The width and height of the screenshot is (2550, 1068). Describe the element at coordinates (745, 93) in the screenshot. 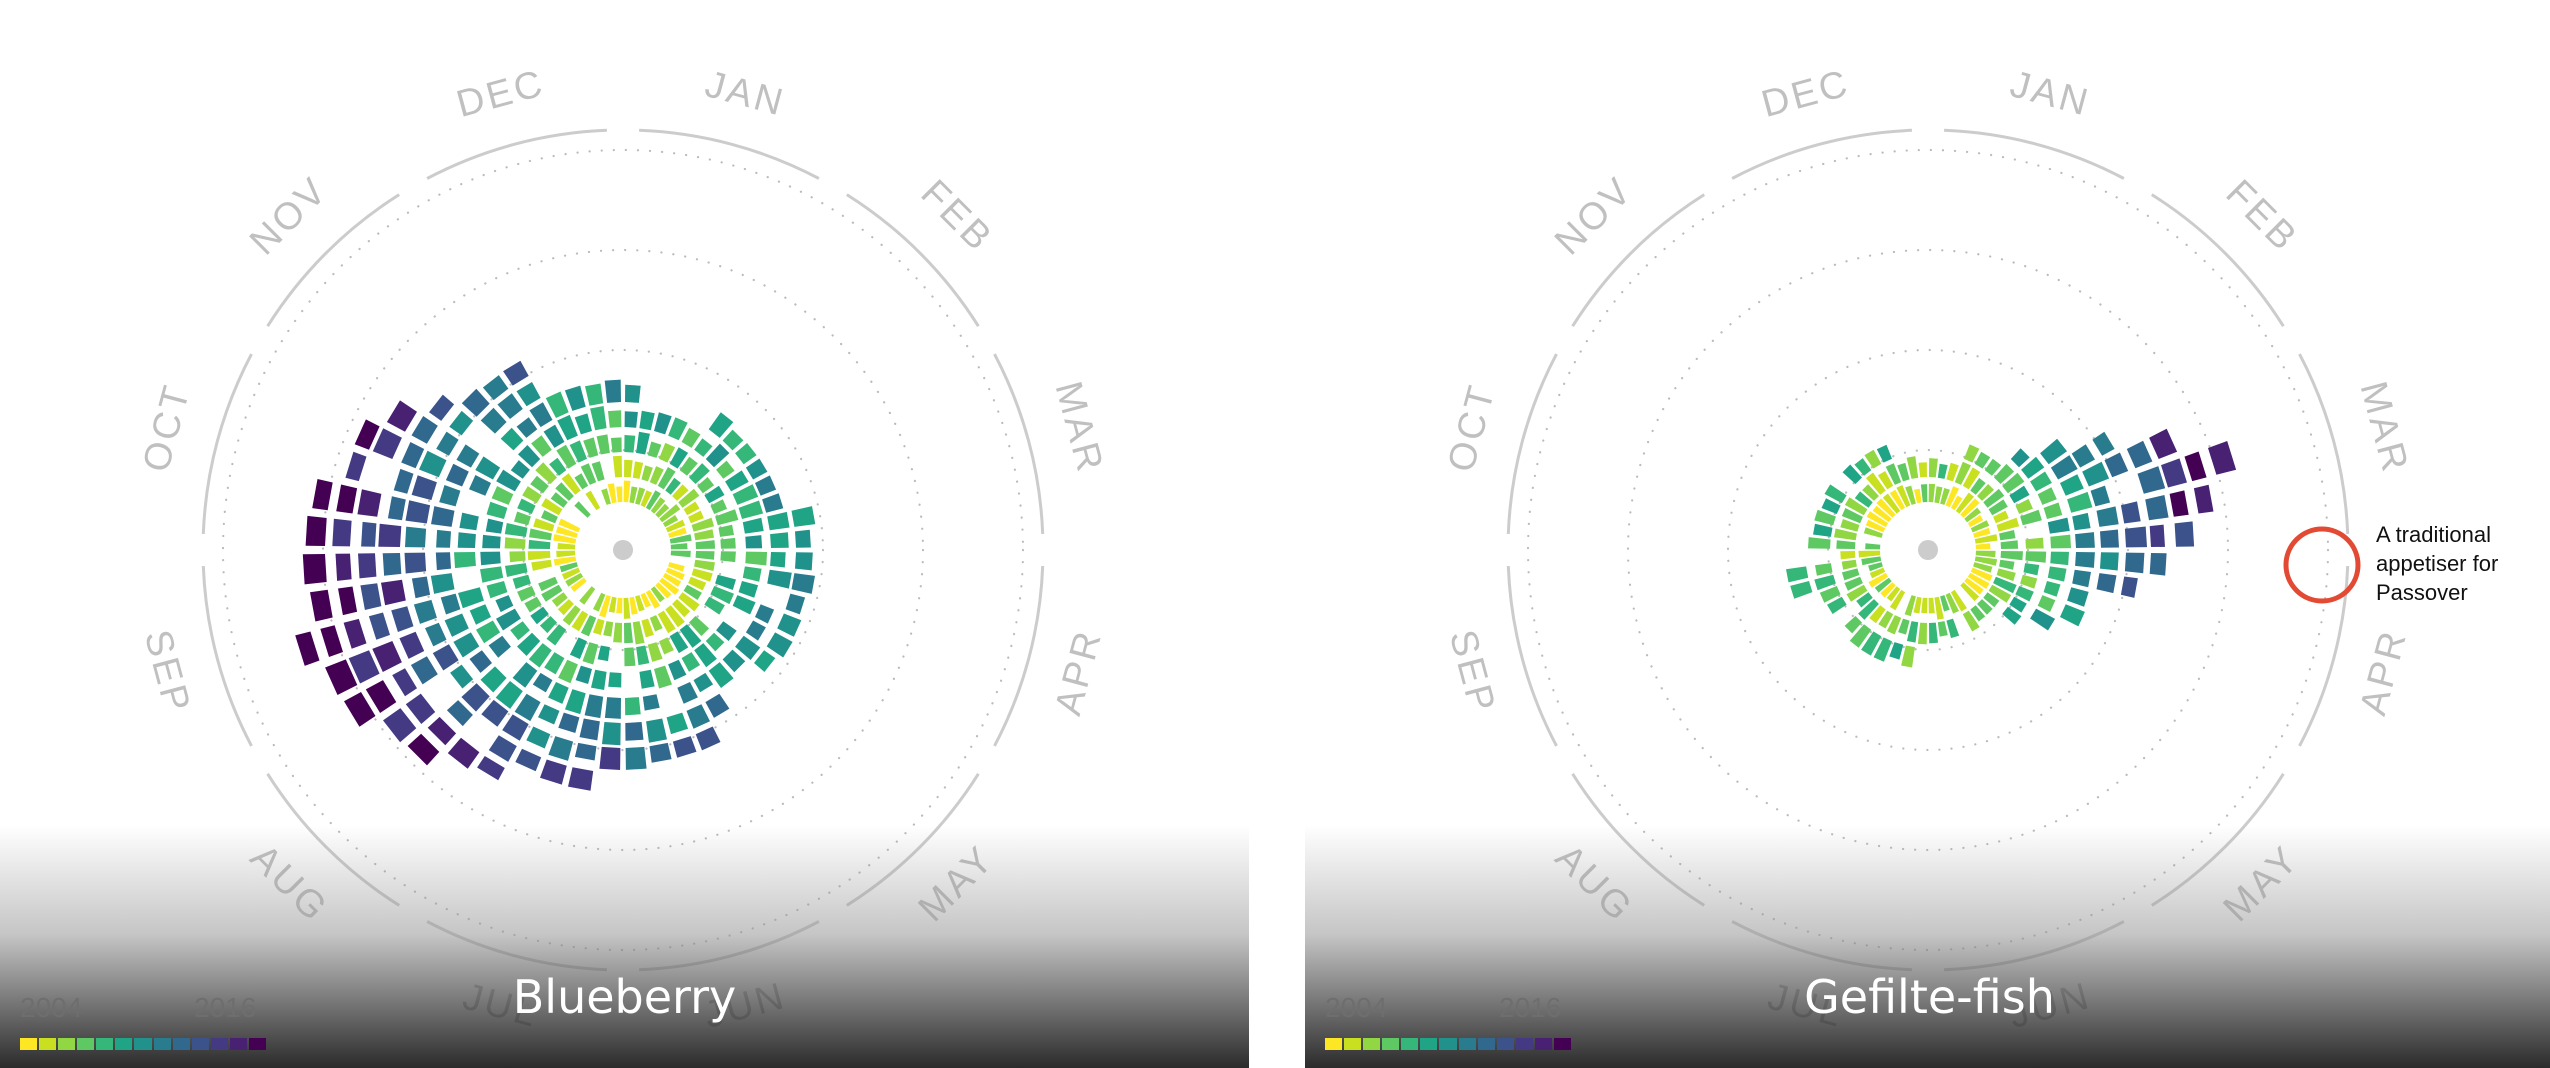

I see `month-label-jan: JAN` at that location.